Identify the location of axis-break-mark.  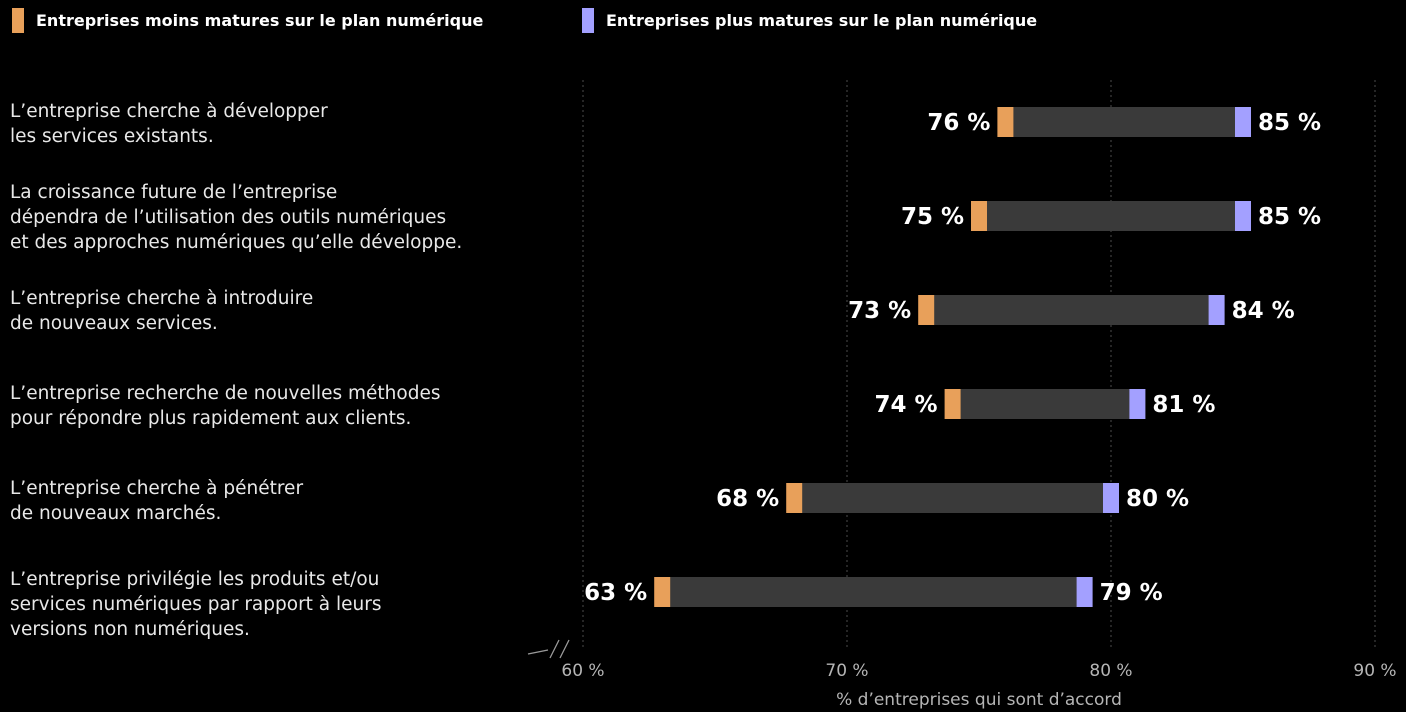
(548, 649).